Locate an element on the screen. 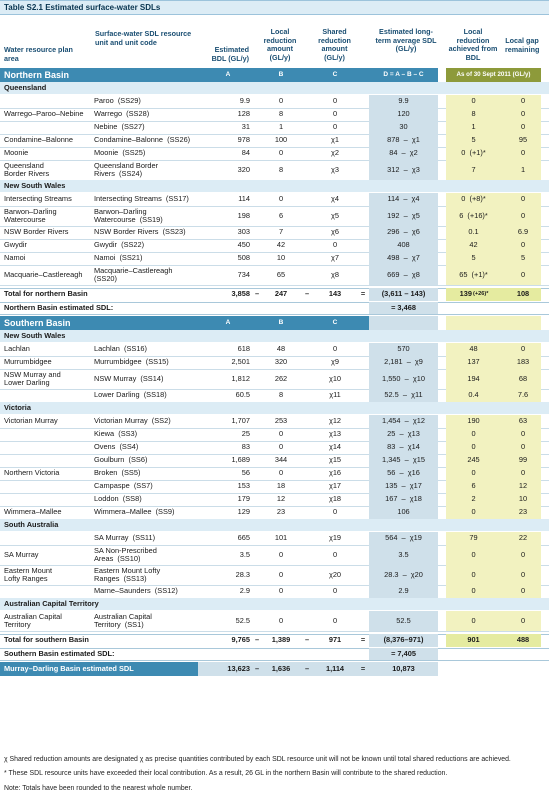 This screenshot has height=799, width=549. plan-area-label: Moonie is located at coordinates (16, 153).